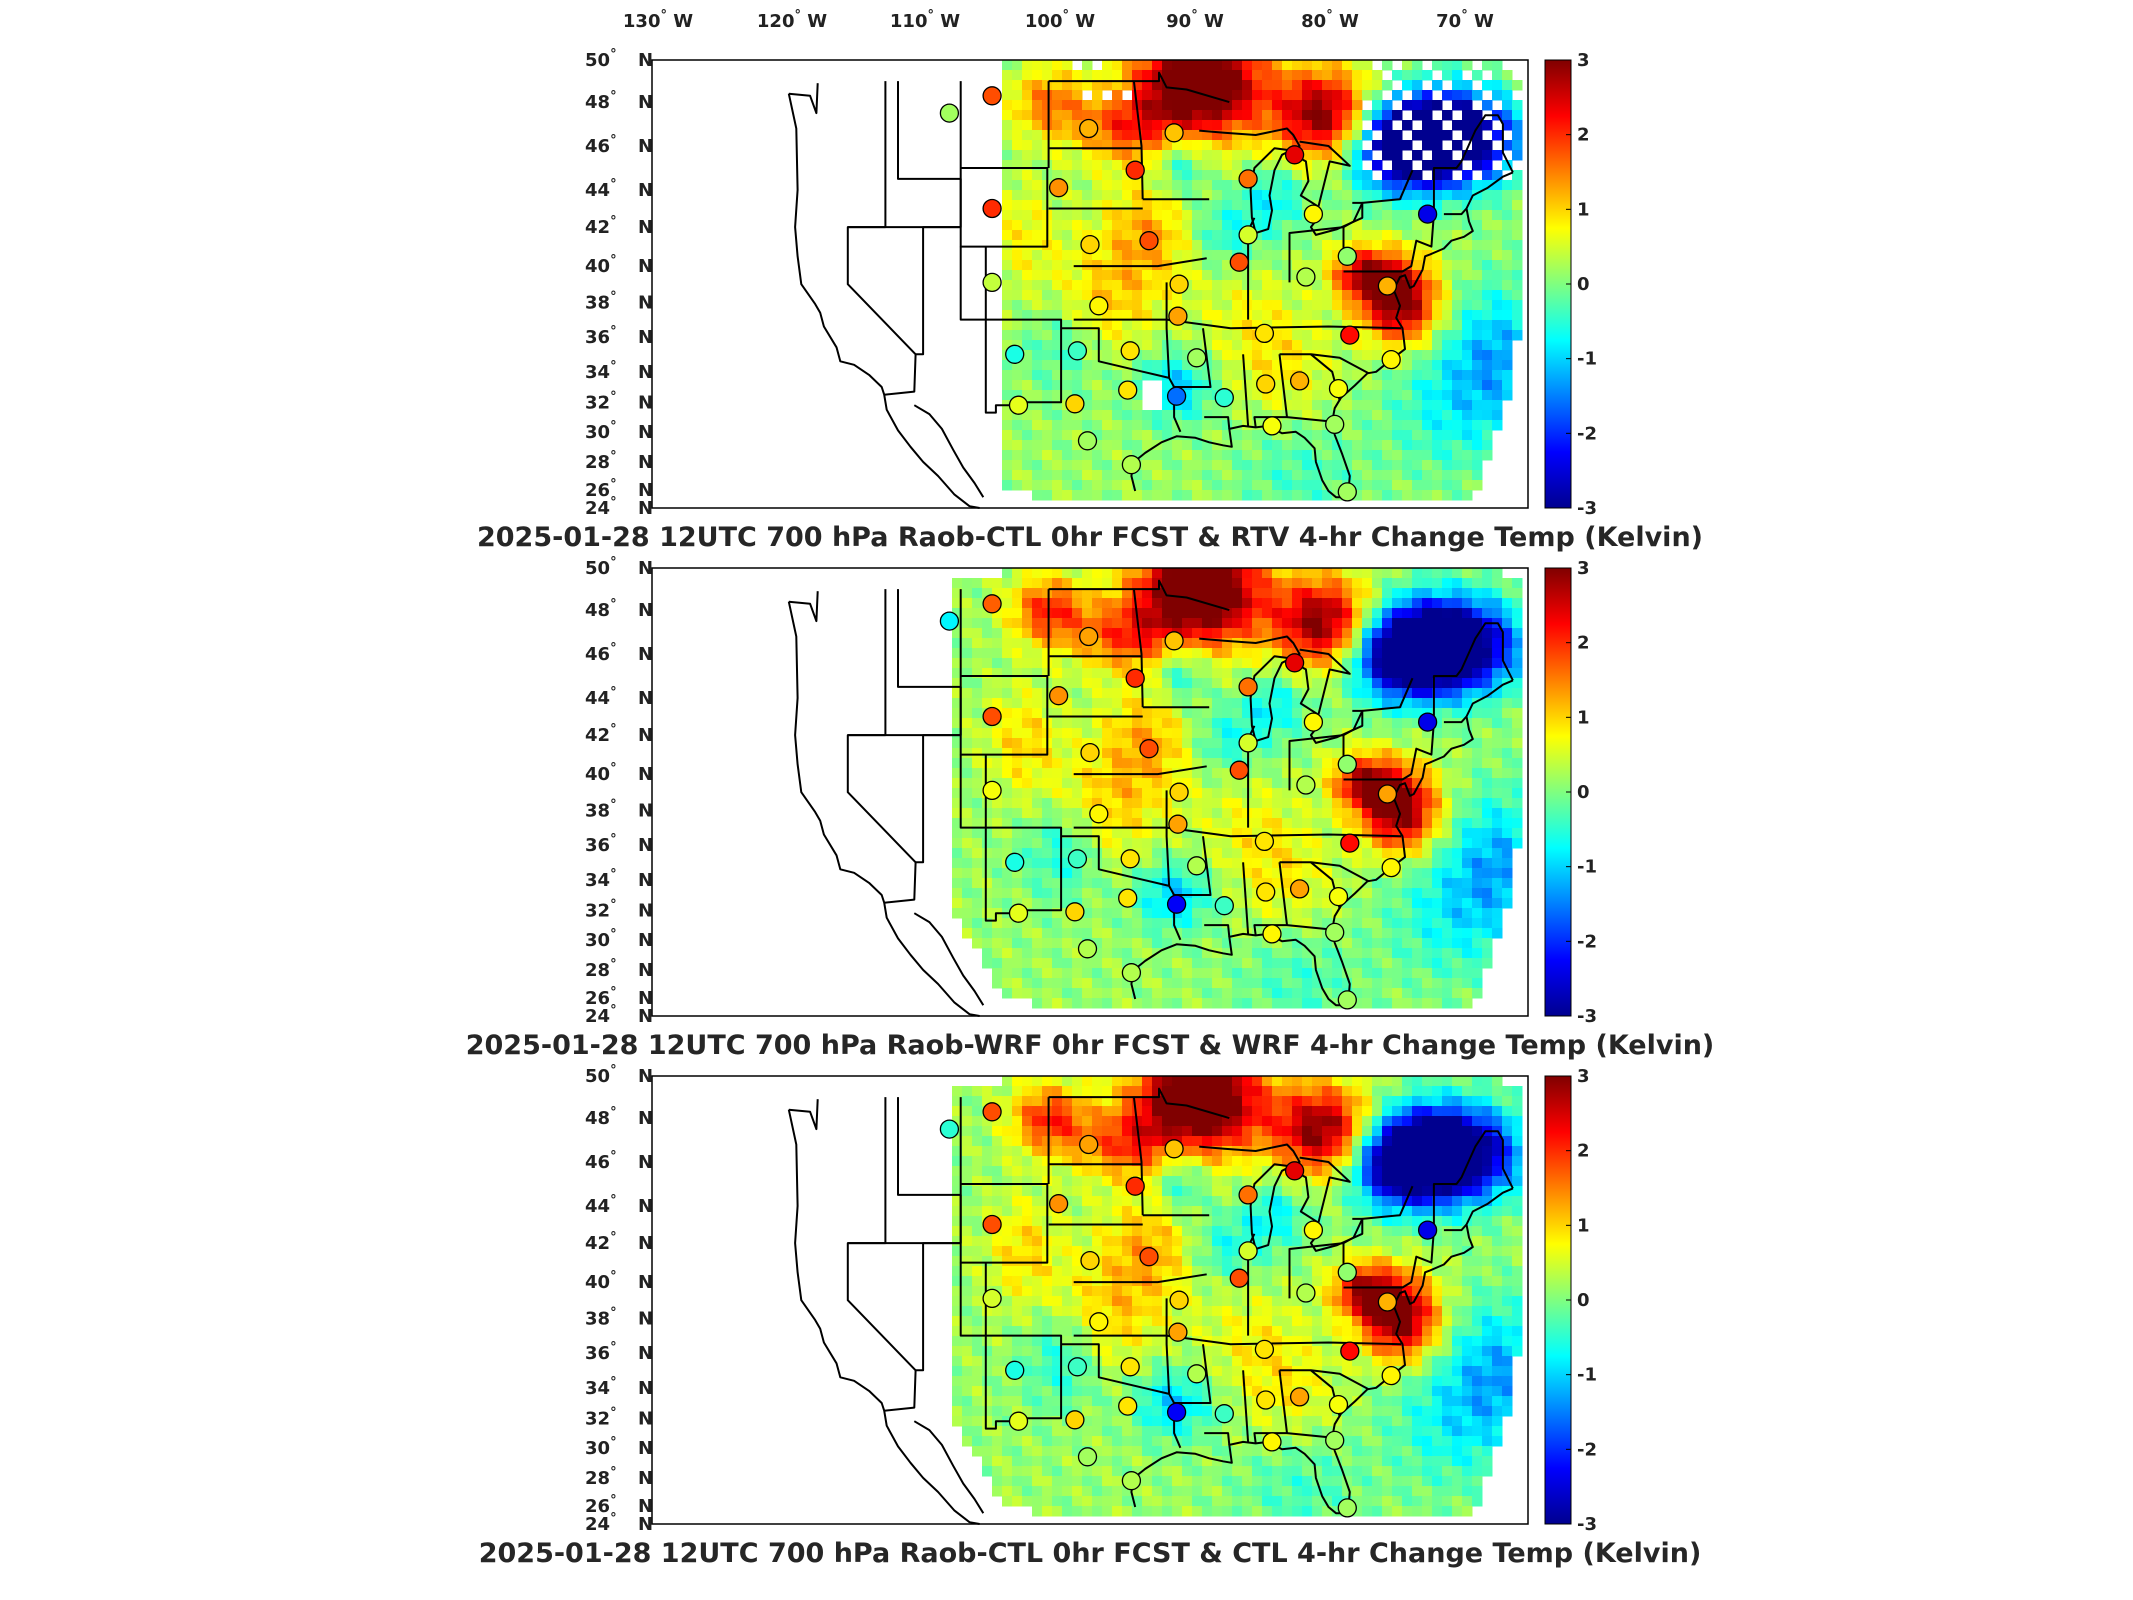  I want to click on colorbar-tick-label: 2, so click(1583, 135).